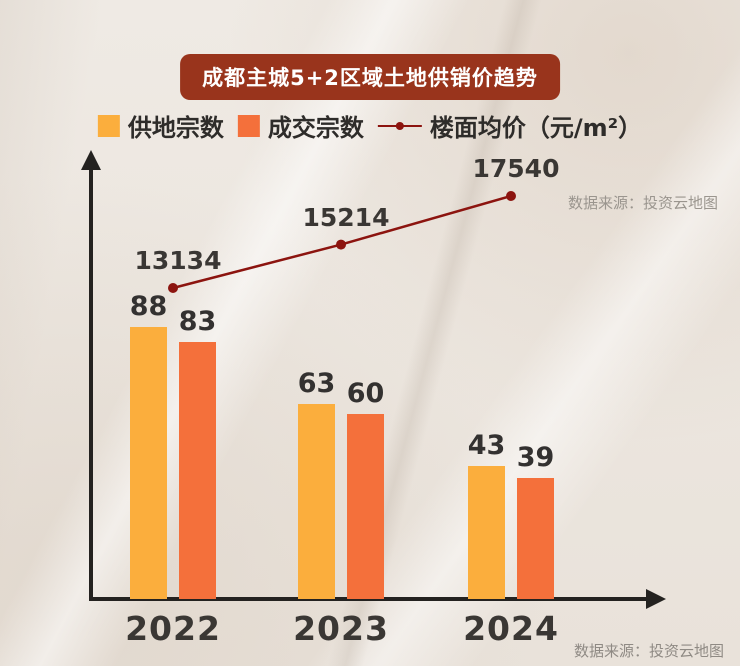  I want to click on bar-value-label: 39, so click(535, 457).